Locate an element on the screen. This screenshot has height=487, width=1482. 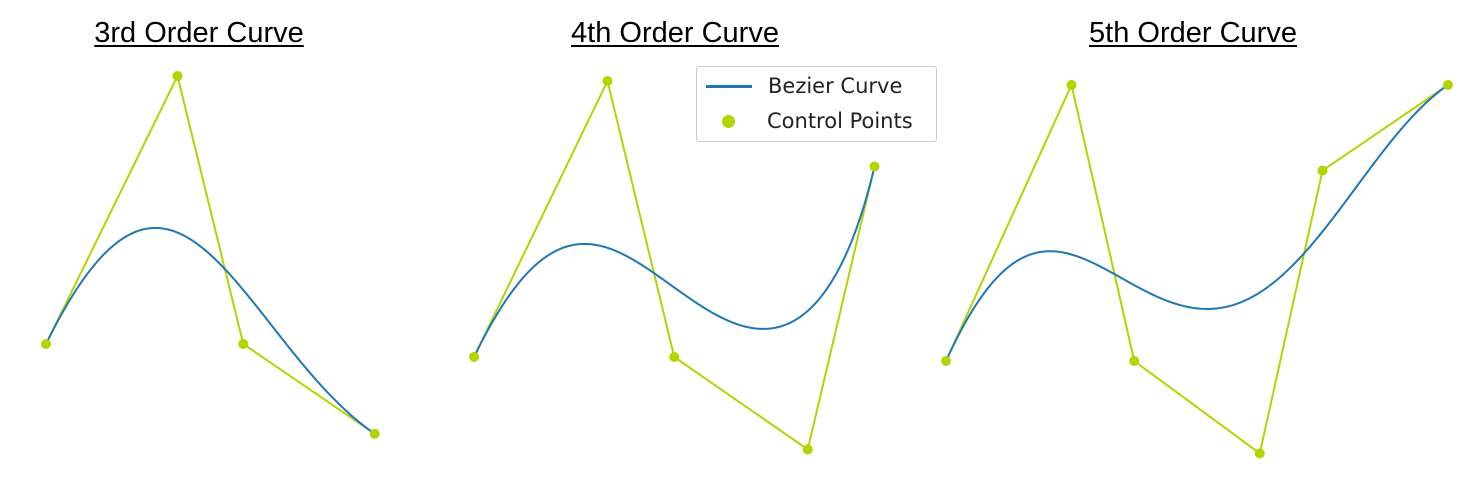
legend: Bezier Curve Control Points is located at coordinates (816, 104).